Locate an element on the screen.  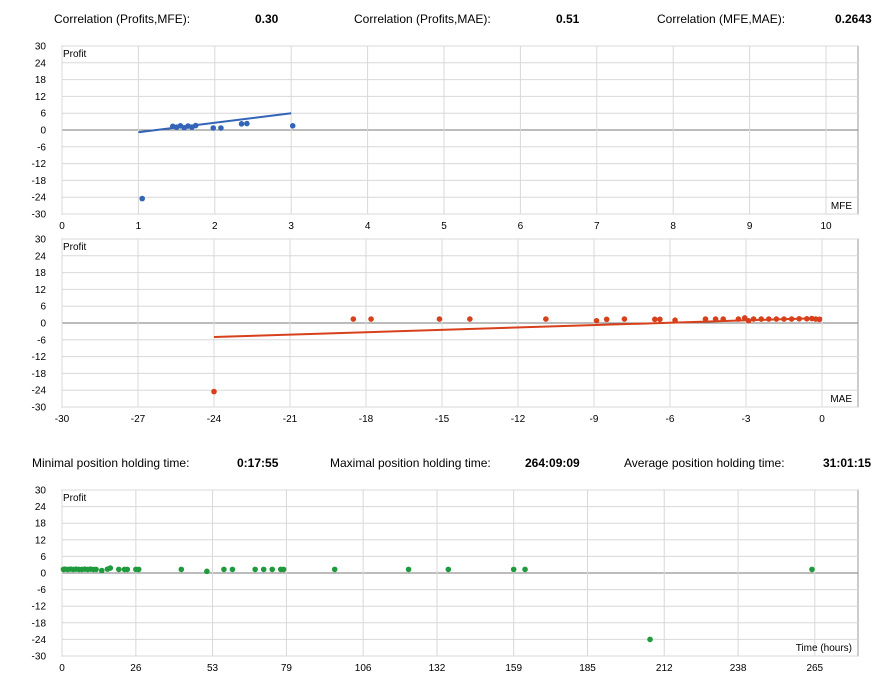
mae-y-tick-label: -30 is located at coordinates (39, 408).